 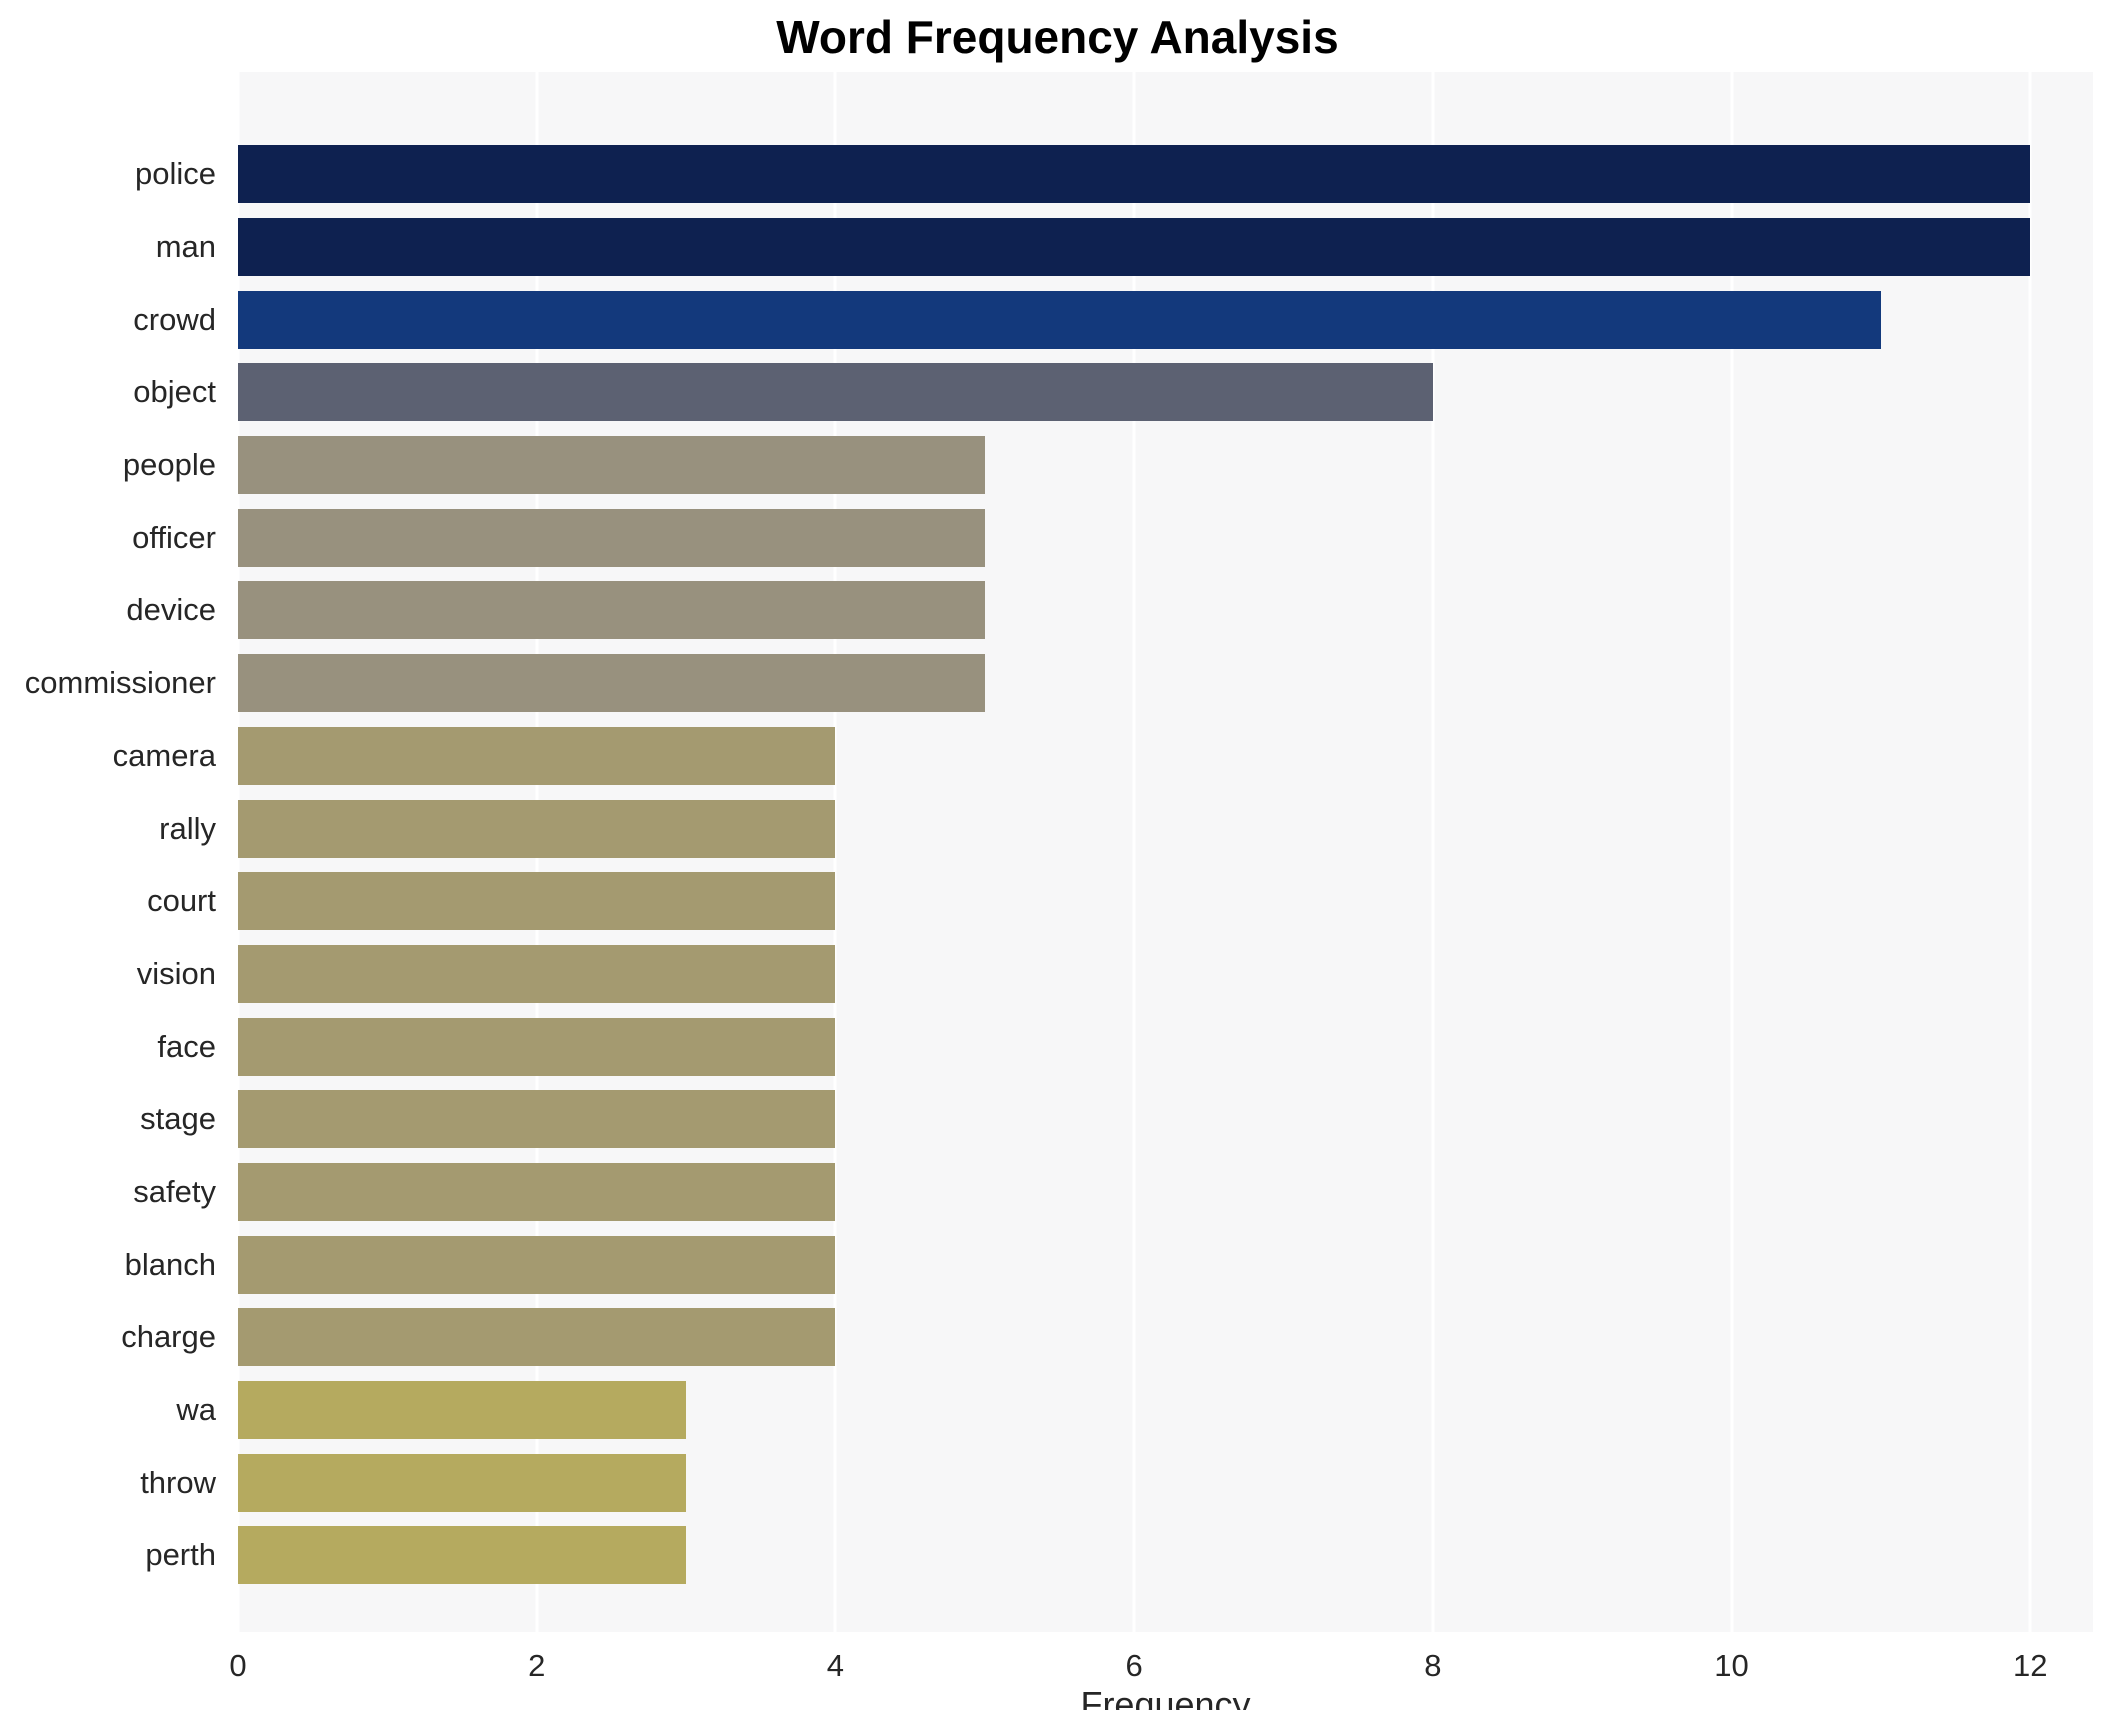 What do you see at coordinates (835, 1665) in the screenshot?
I see `x-tick-label: 4` at bounding box center [835, 1665].